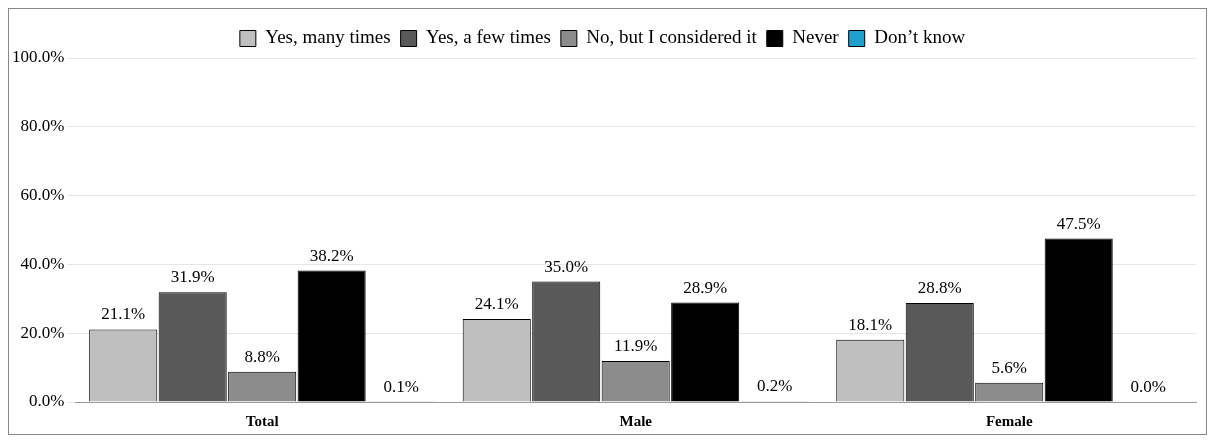 The image size is (1215, 443). What do you see at coordinates (46, 401) in the screenshot?
I see `y-tick-label: 0.0%` at bounding box center [46, 401].